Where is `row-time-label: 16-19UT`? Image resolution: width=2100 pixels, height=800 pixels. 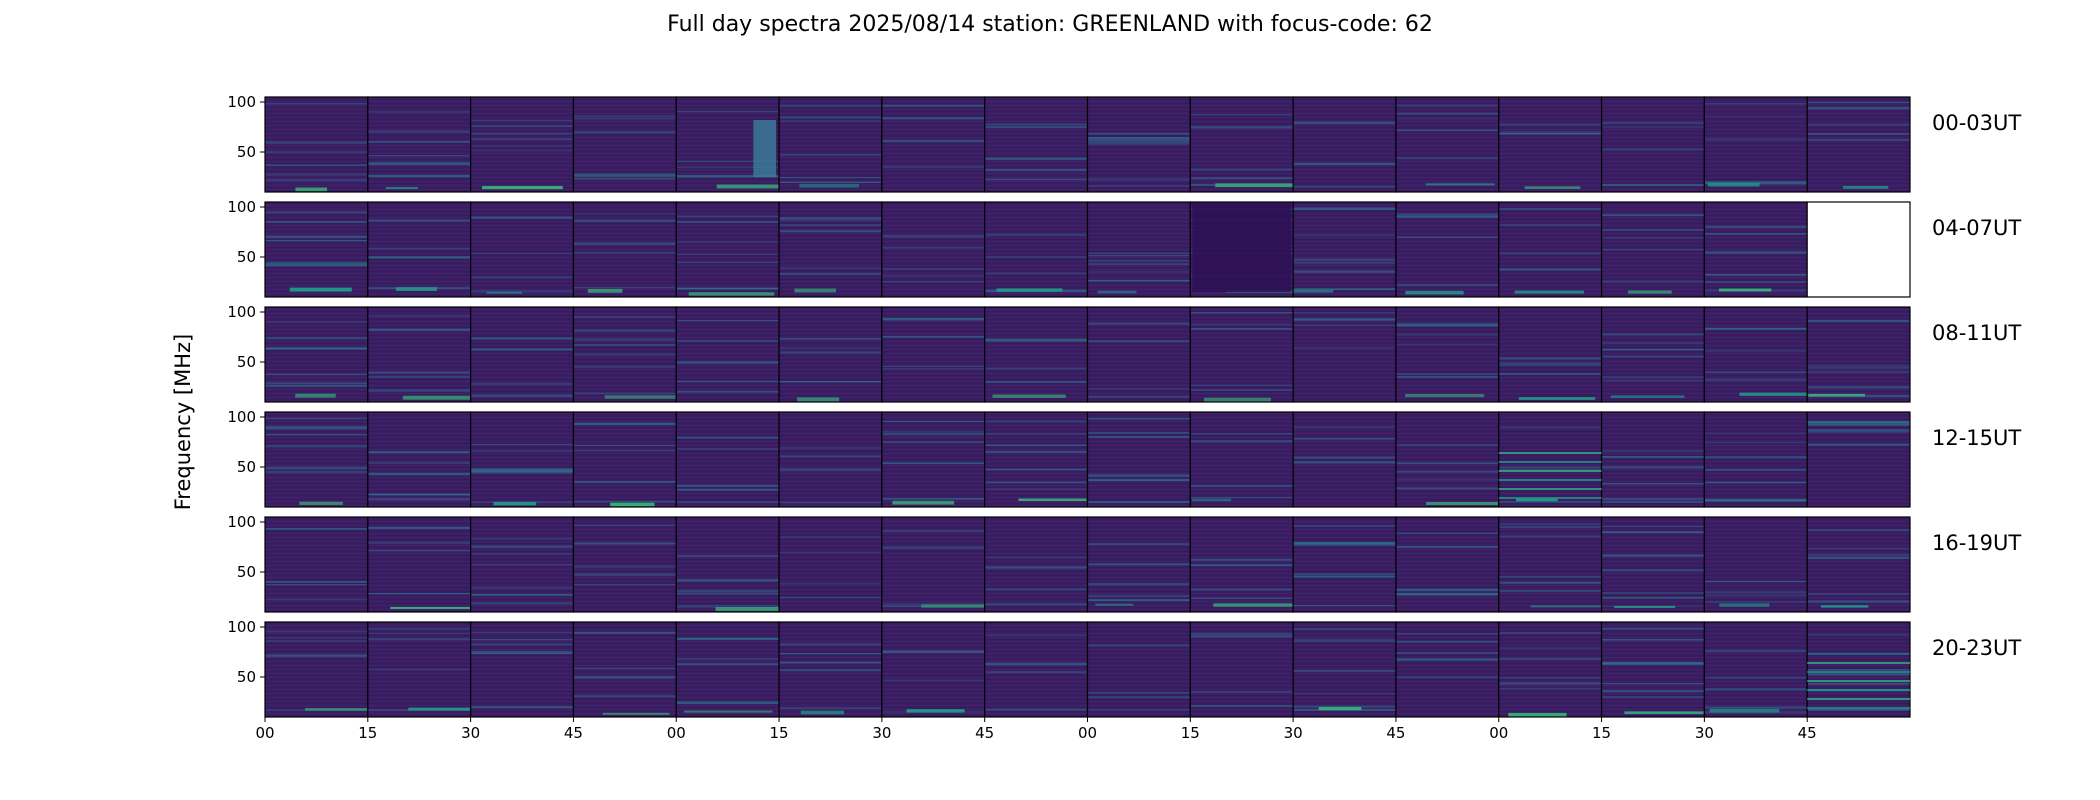 row-time-label: 16-19UT is located at coordinates (1976, 543).